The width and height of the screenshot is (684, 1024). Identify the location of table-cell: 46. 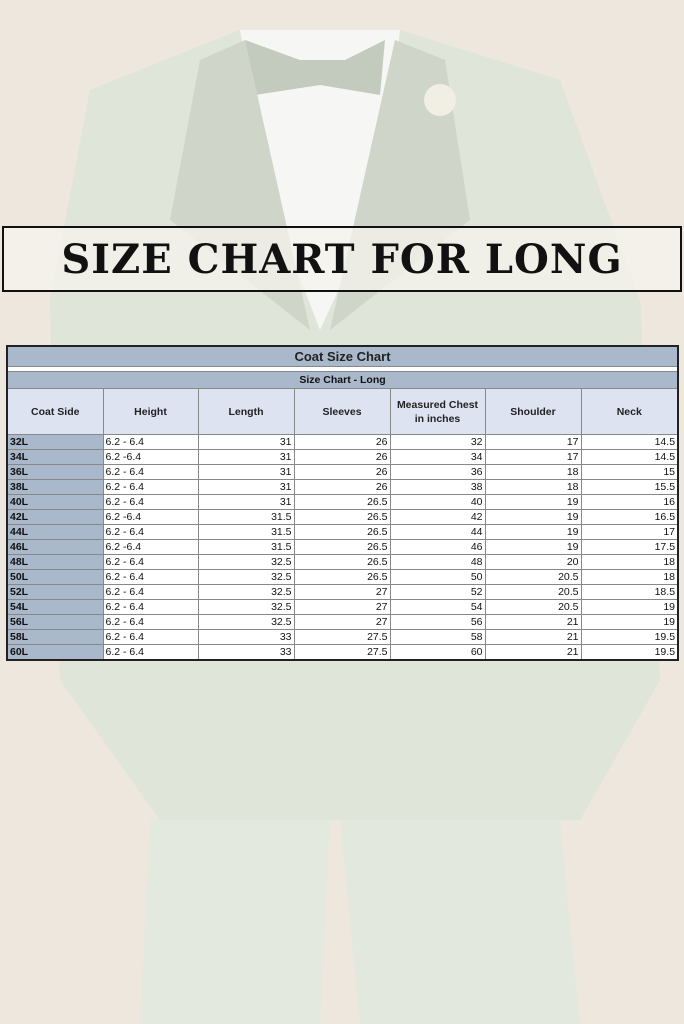
(437, 547).